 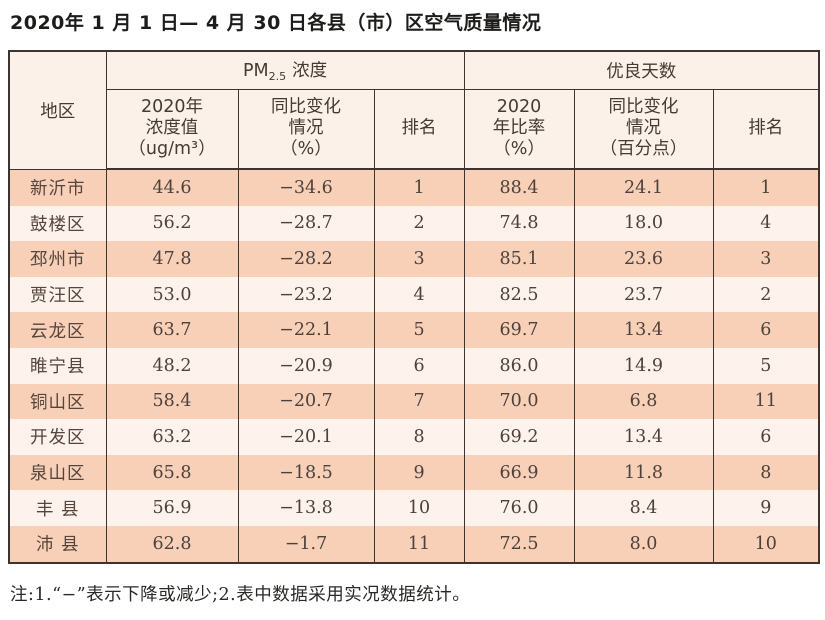 What do you see at coordinates (306, 472) in the screenshot?
I see `pm-change-cell: −18.5` at bounding box center [306, 472].